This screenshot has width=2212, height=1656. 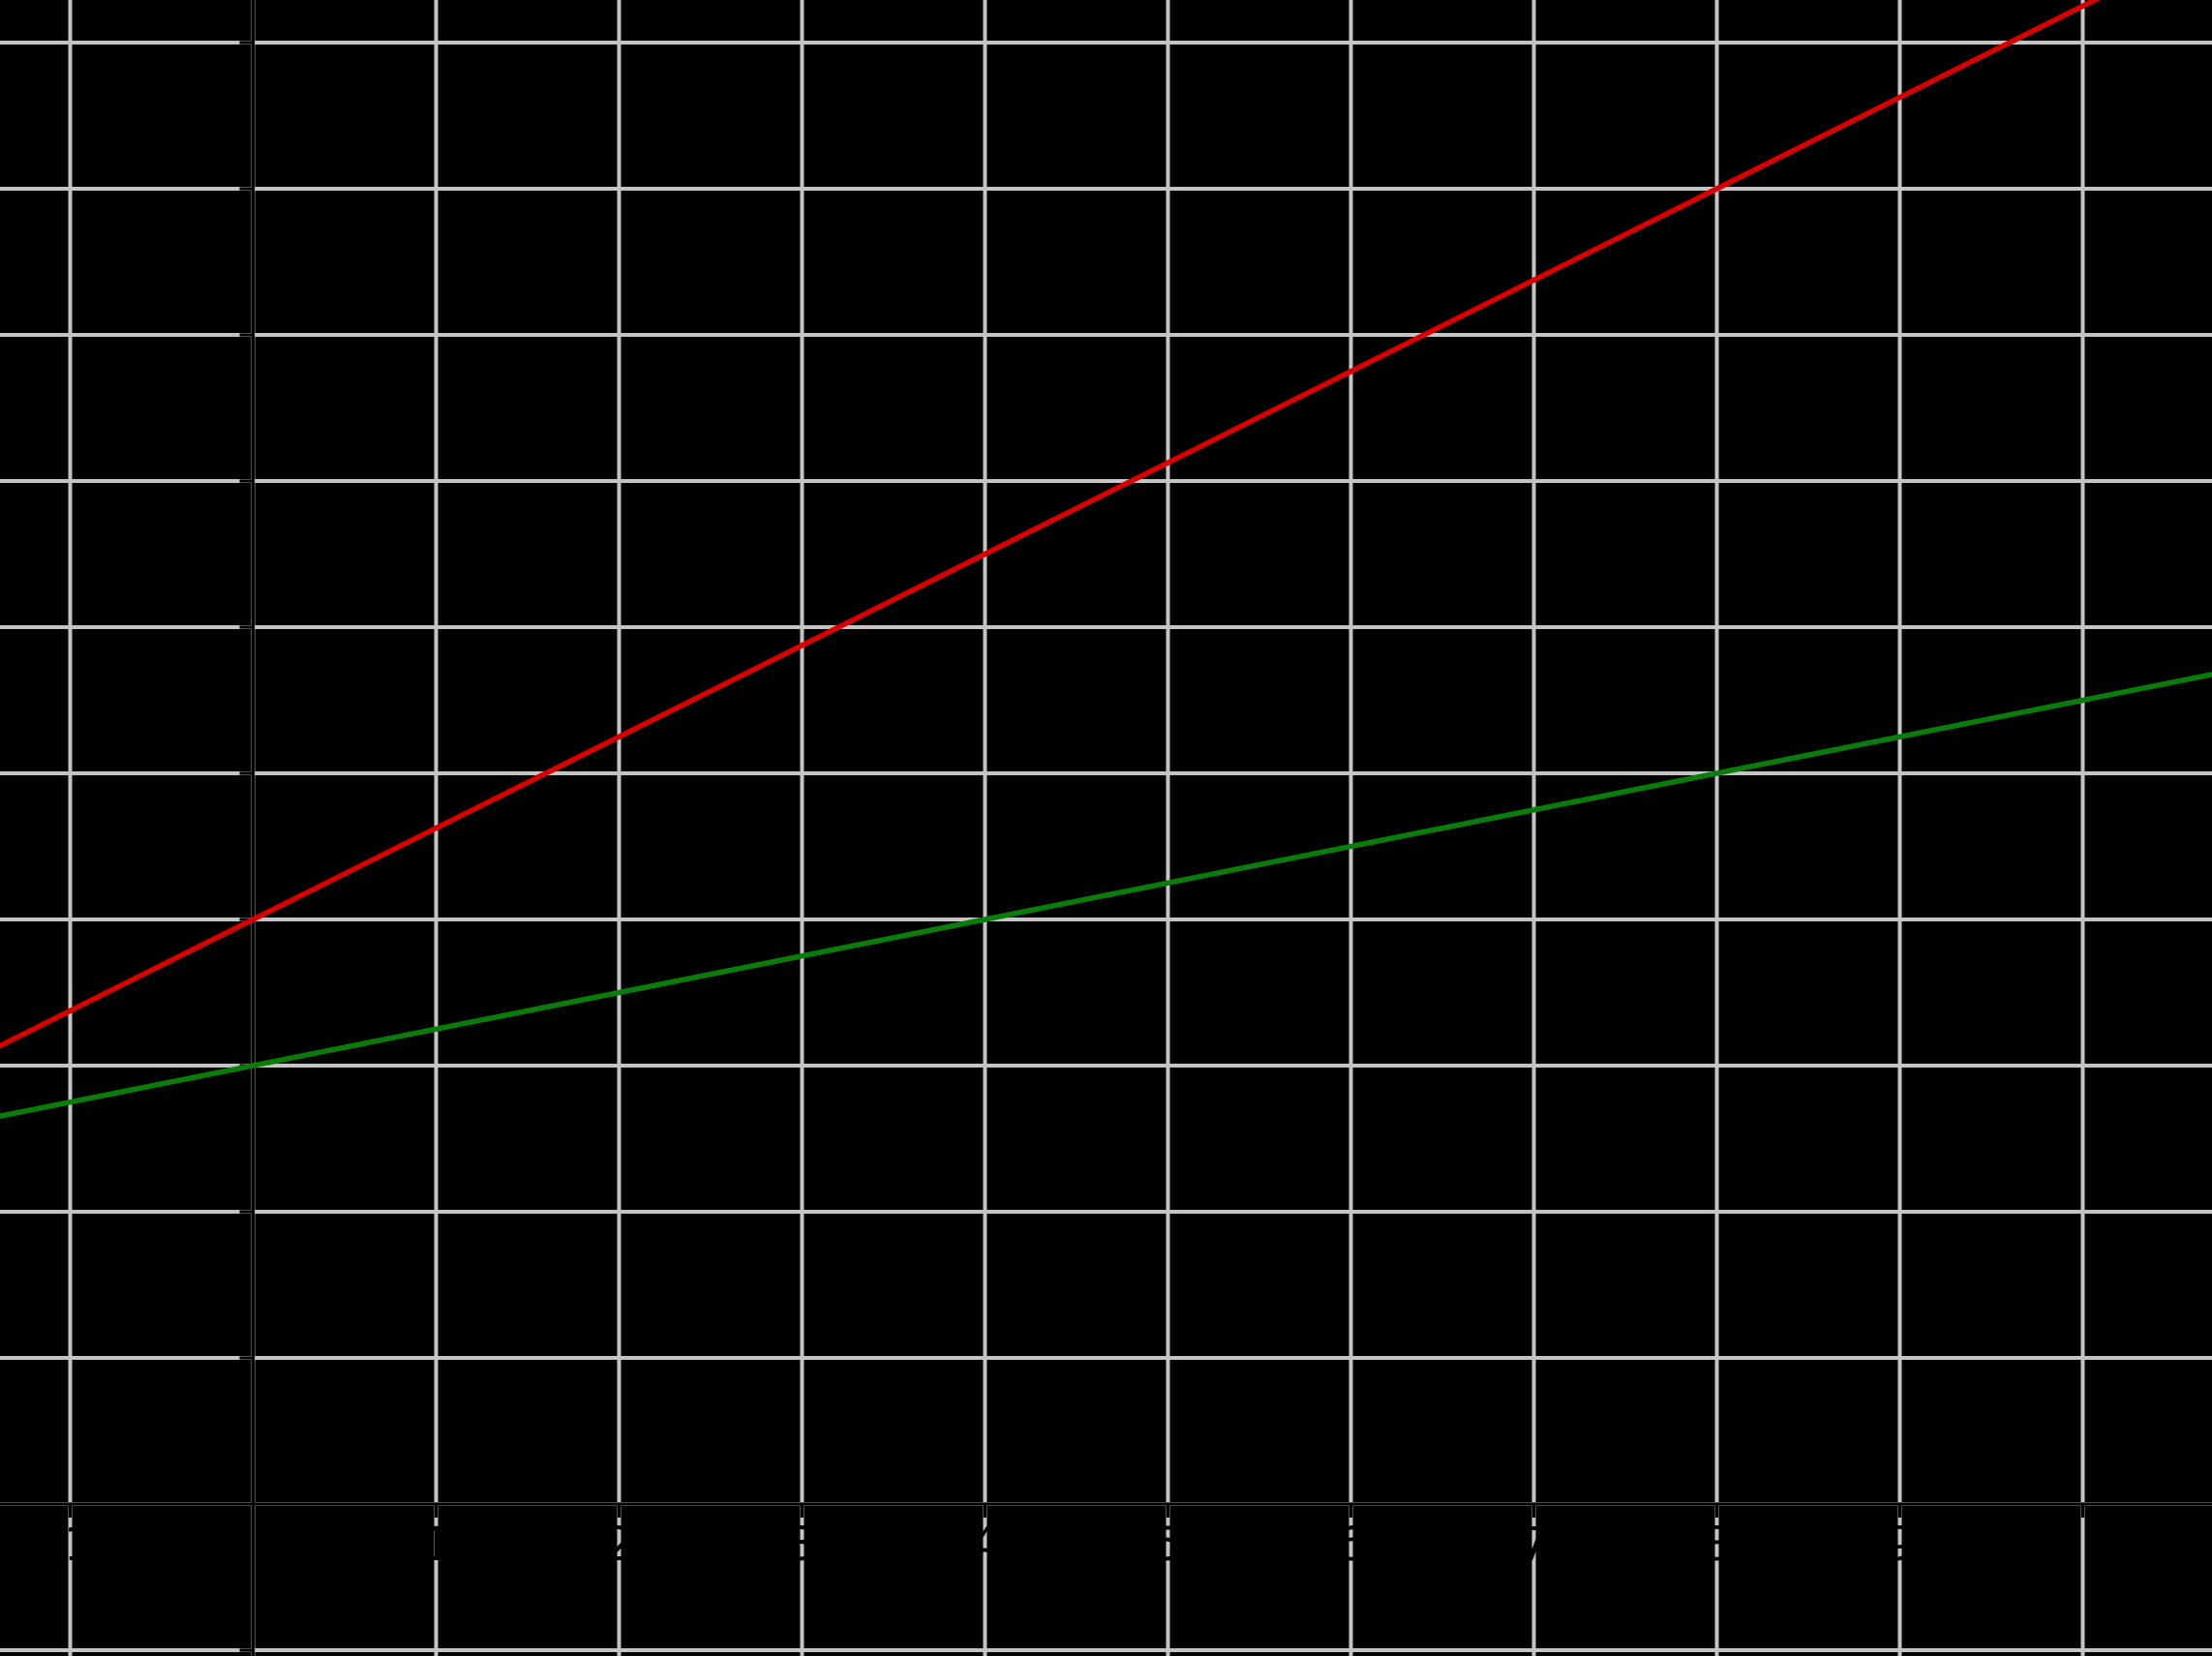 I want to click on x-tick-label: 10, so click(x=2082, y=1545).